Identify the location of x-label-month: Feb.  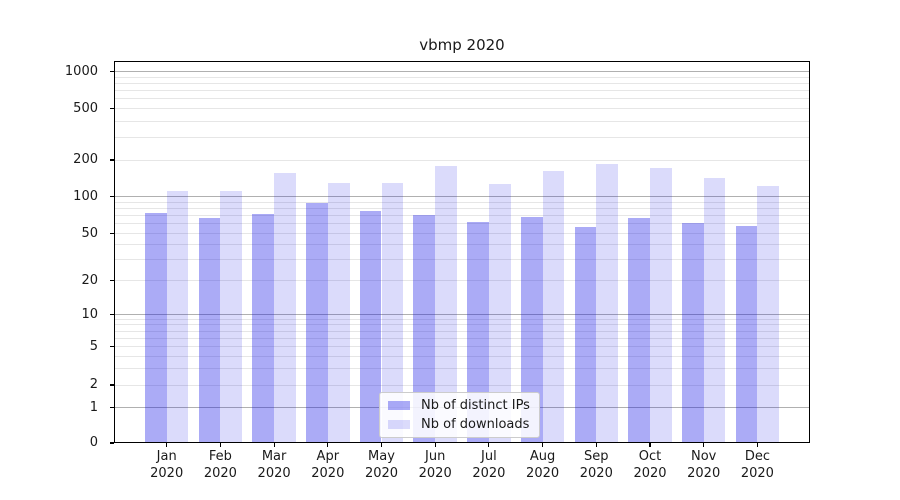
(220, 456).